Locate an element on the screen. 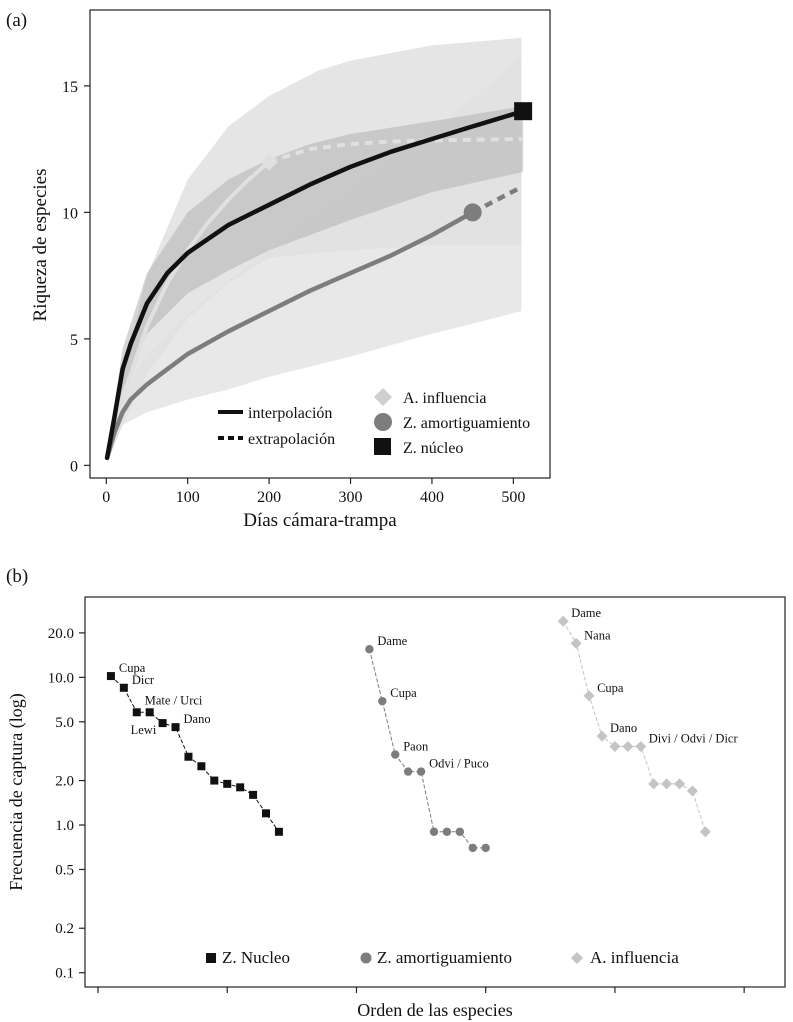 This screenshot has height=1022, width=793. legend-influencia-label: A. influencia is located at coordinates (445, 398).